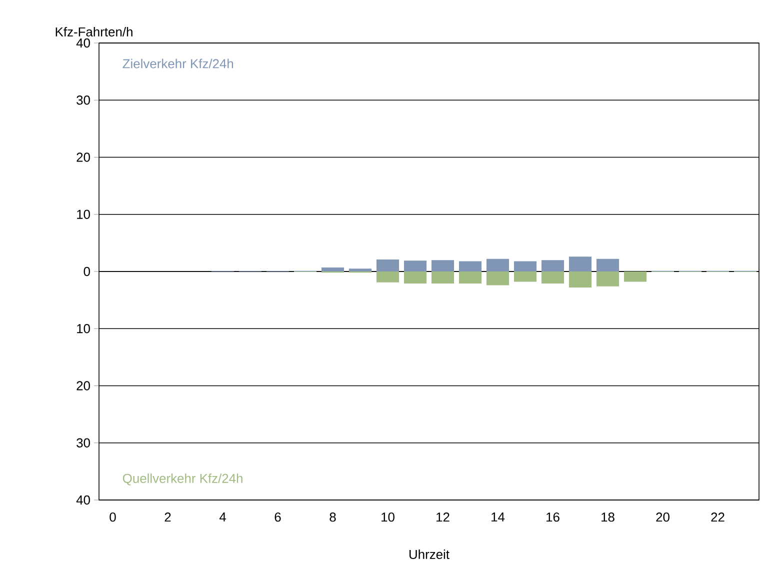 This screenshot has width=764, height=578. What do you see at coordinates (113, 517) in the screenshot?
I see `x-tick-label: 0` at bounding box center [113, 517].